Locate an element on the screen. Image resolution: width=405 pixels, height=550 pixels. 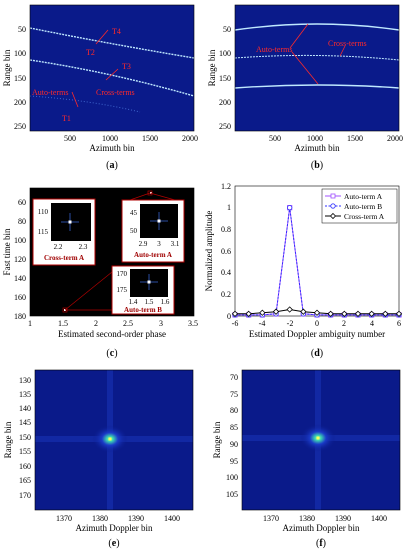
panel-e-xlabel: Azimuth Doppler bin is located at coordinates (114, 528).